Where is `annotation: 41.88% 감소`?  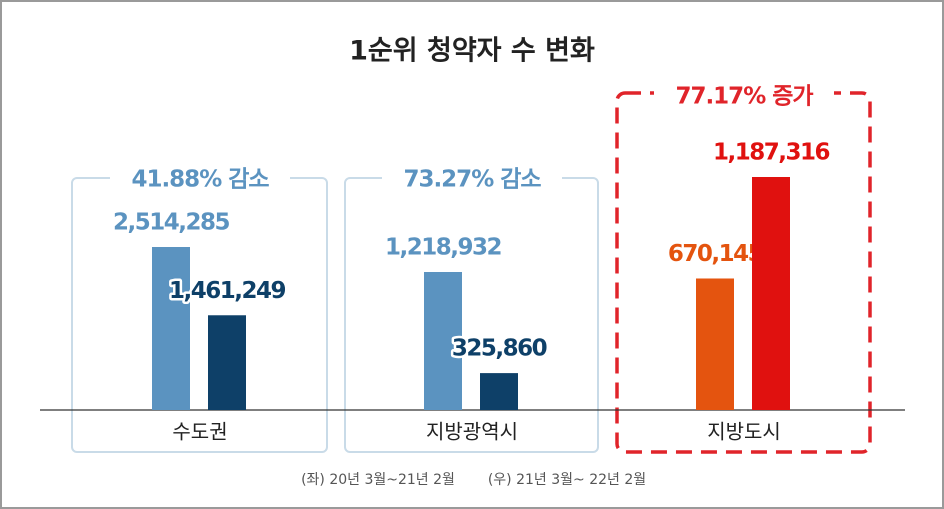 annotation: 41.88% 감소 is located at coordinates (200, 180).